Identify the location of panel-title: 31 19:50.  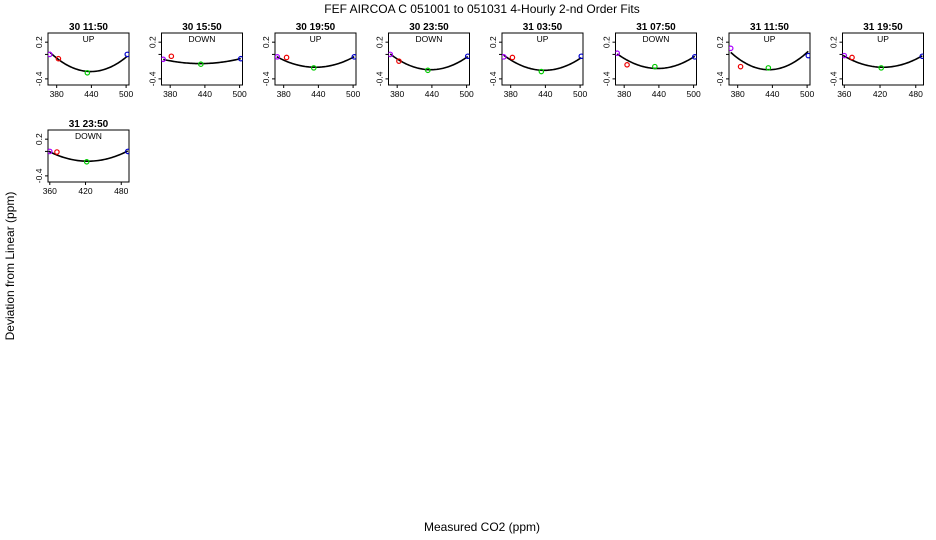
(883, 27).